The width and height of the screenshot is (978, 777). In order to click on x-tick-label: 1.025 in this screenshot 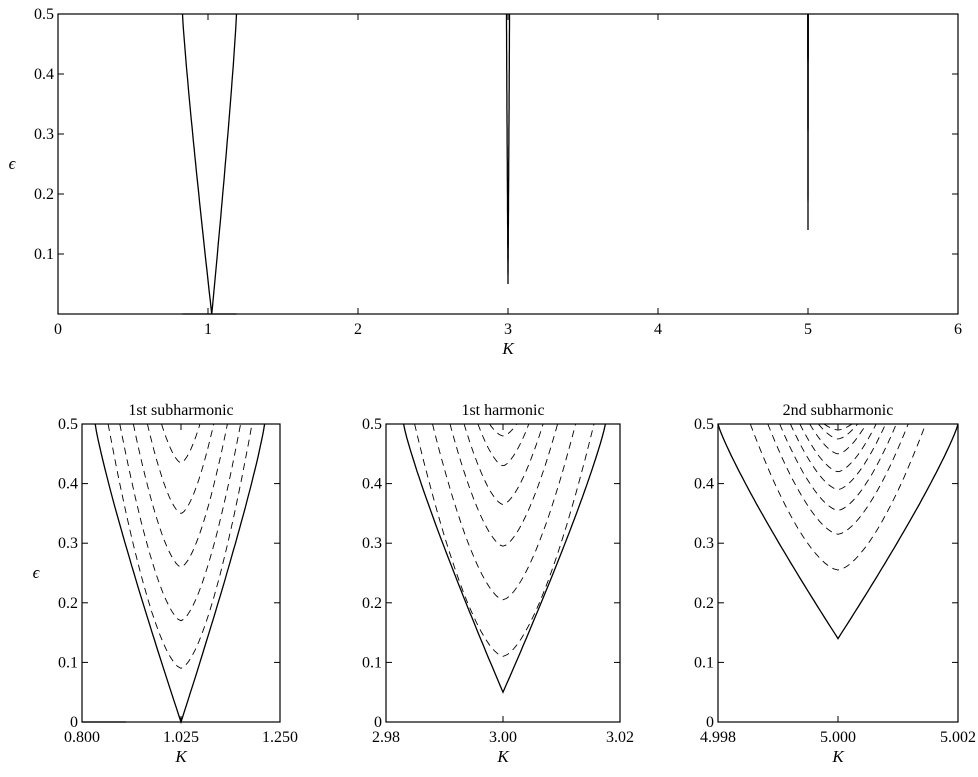, I will do `click(181, 737)`.